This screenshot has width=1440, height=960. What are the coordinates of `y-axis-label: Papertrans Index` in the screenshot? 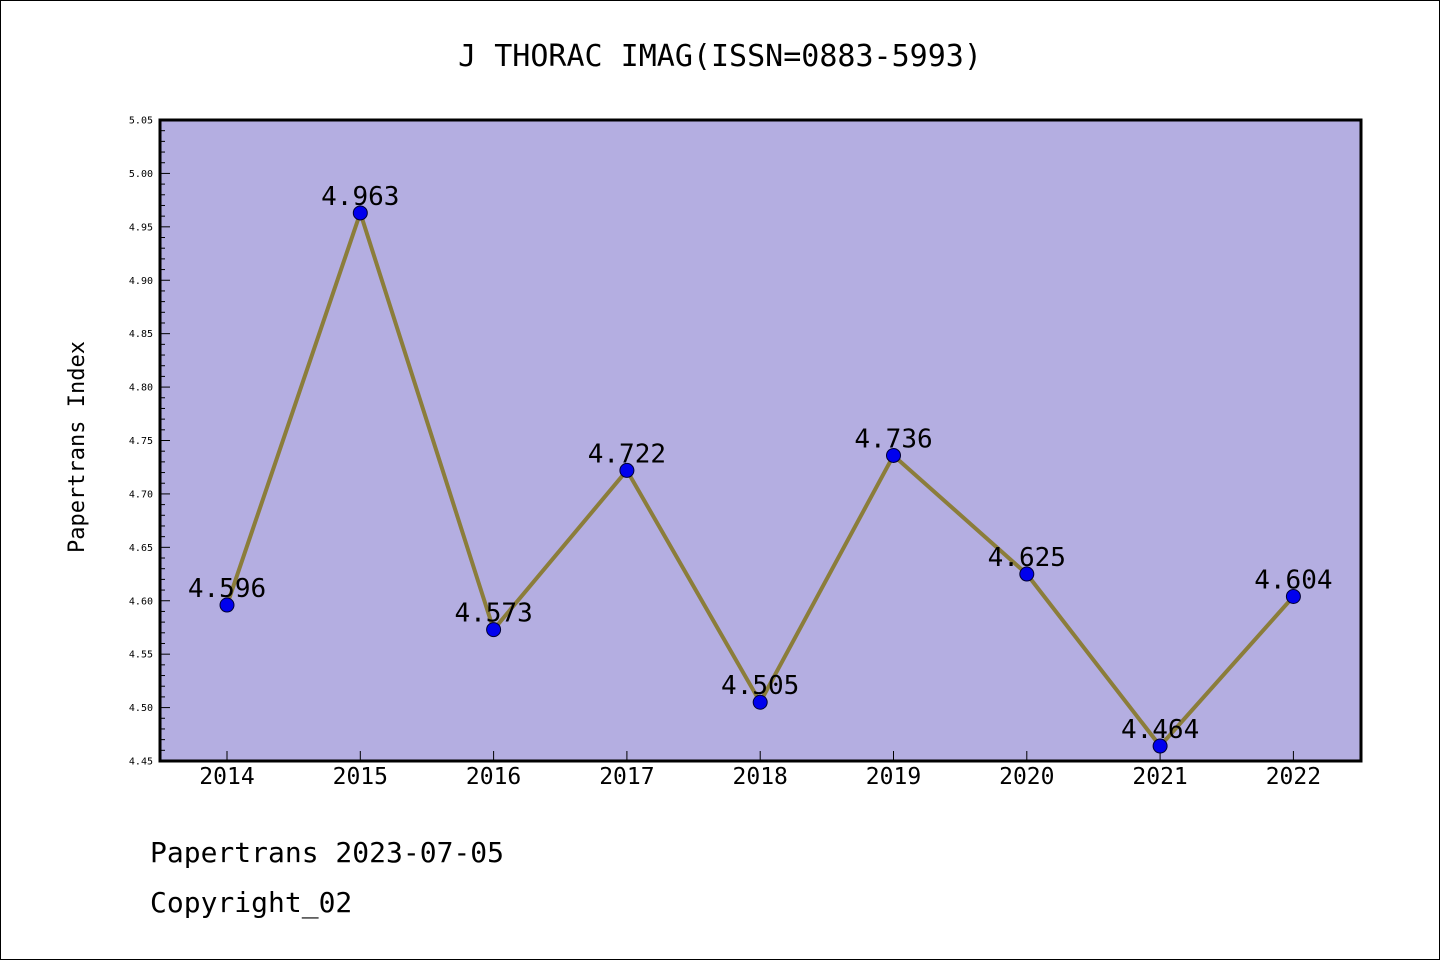 It's located at (77, 447).